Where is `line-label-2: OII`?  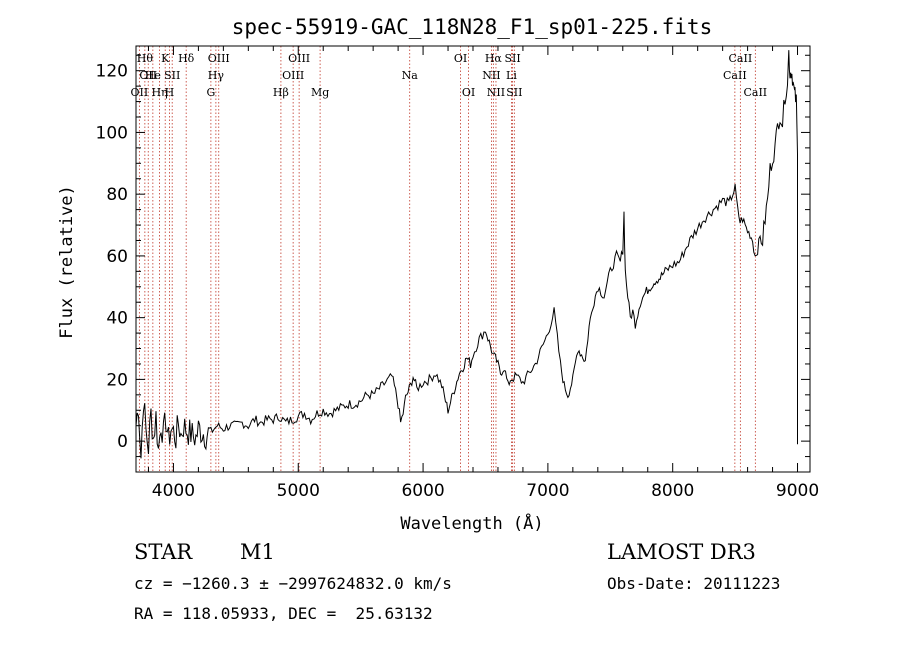 line-label-2: OII is located at coordinates (140, 92).